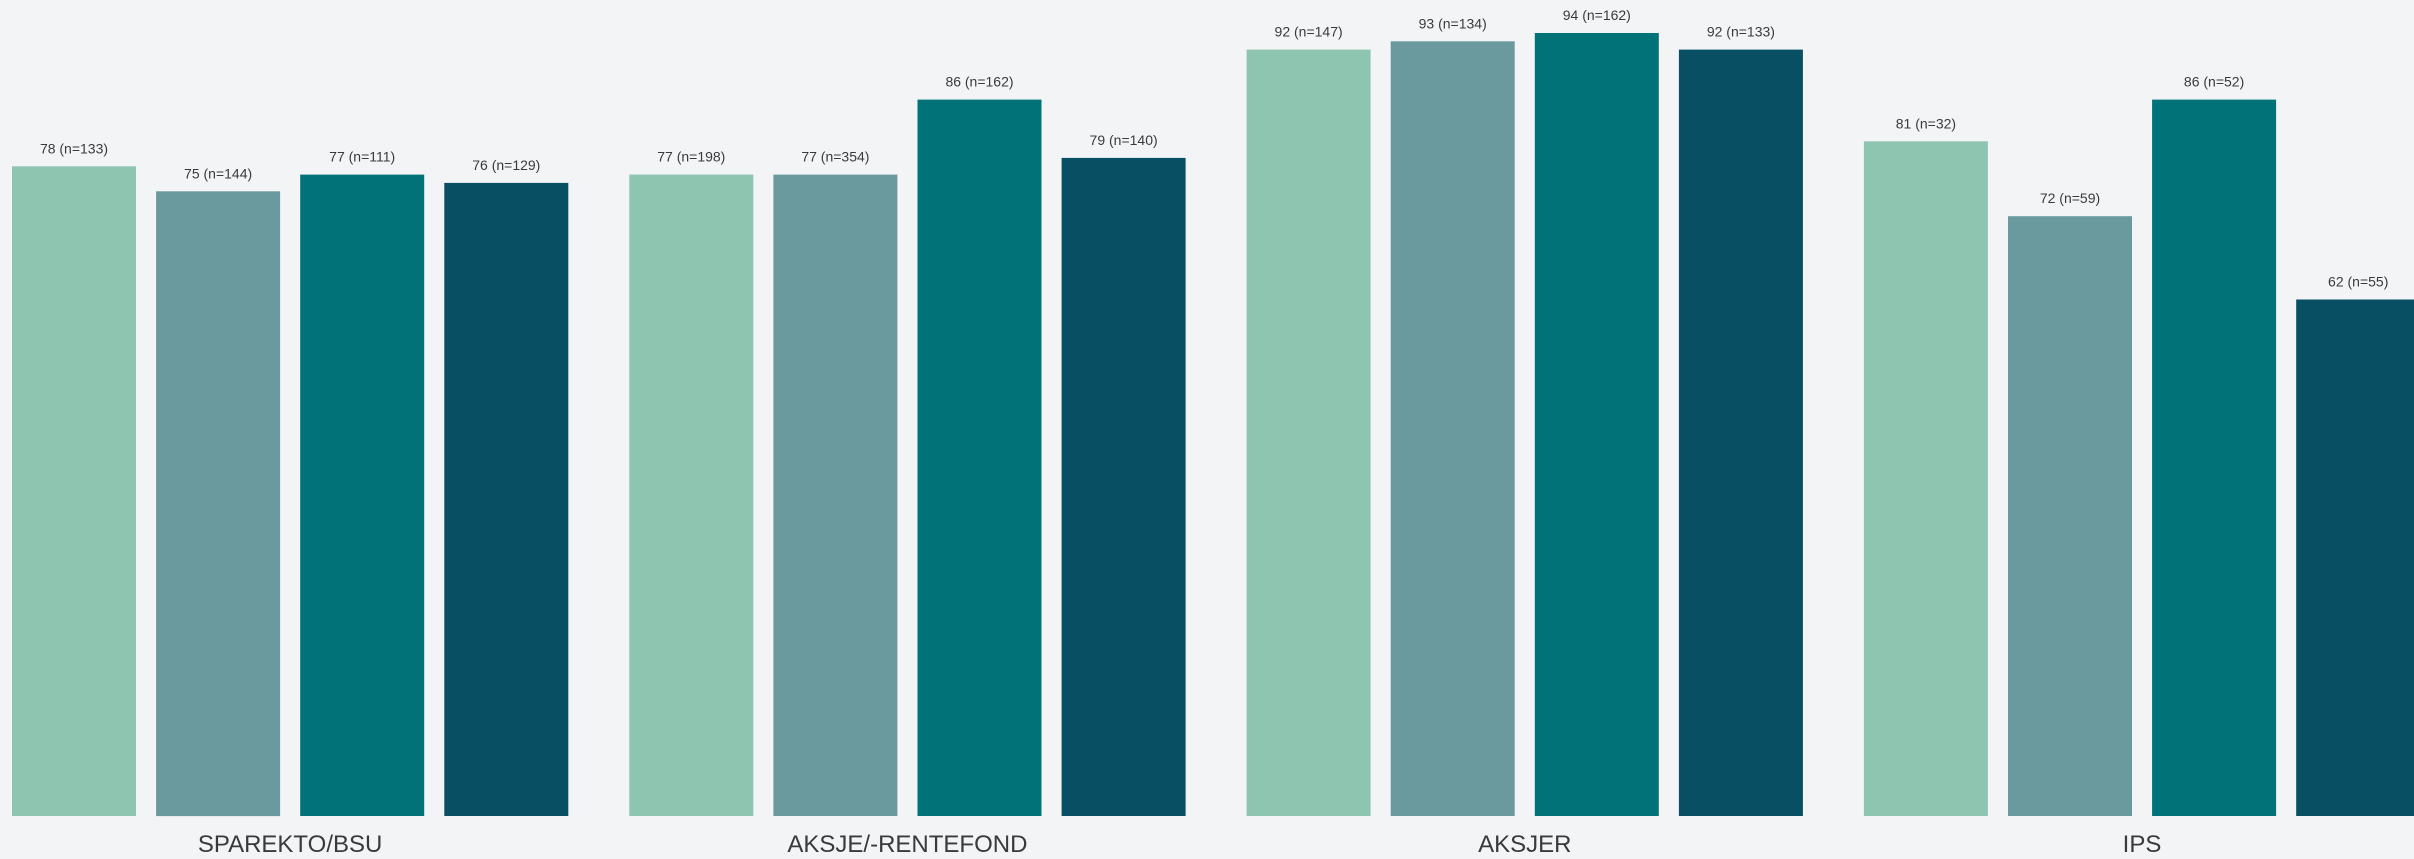 The height and width of the screenshot is (859, 2414). I want to click on data-label-3-1: 72 (n=59), so click(2070, 198).